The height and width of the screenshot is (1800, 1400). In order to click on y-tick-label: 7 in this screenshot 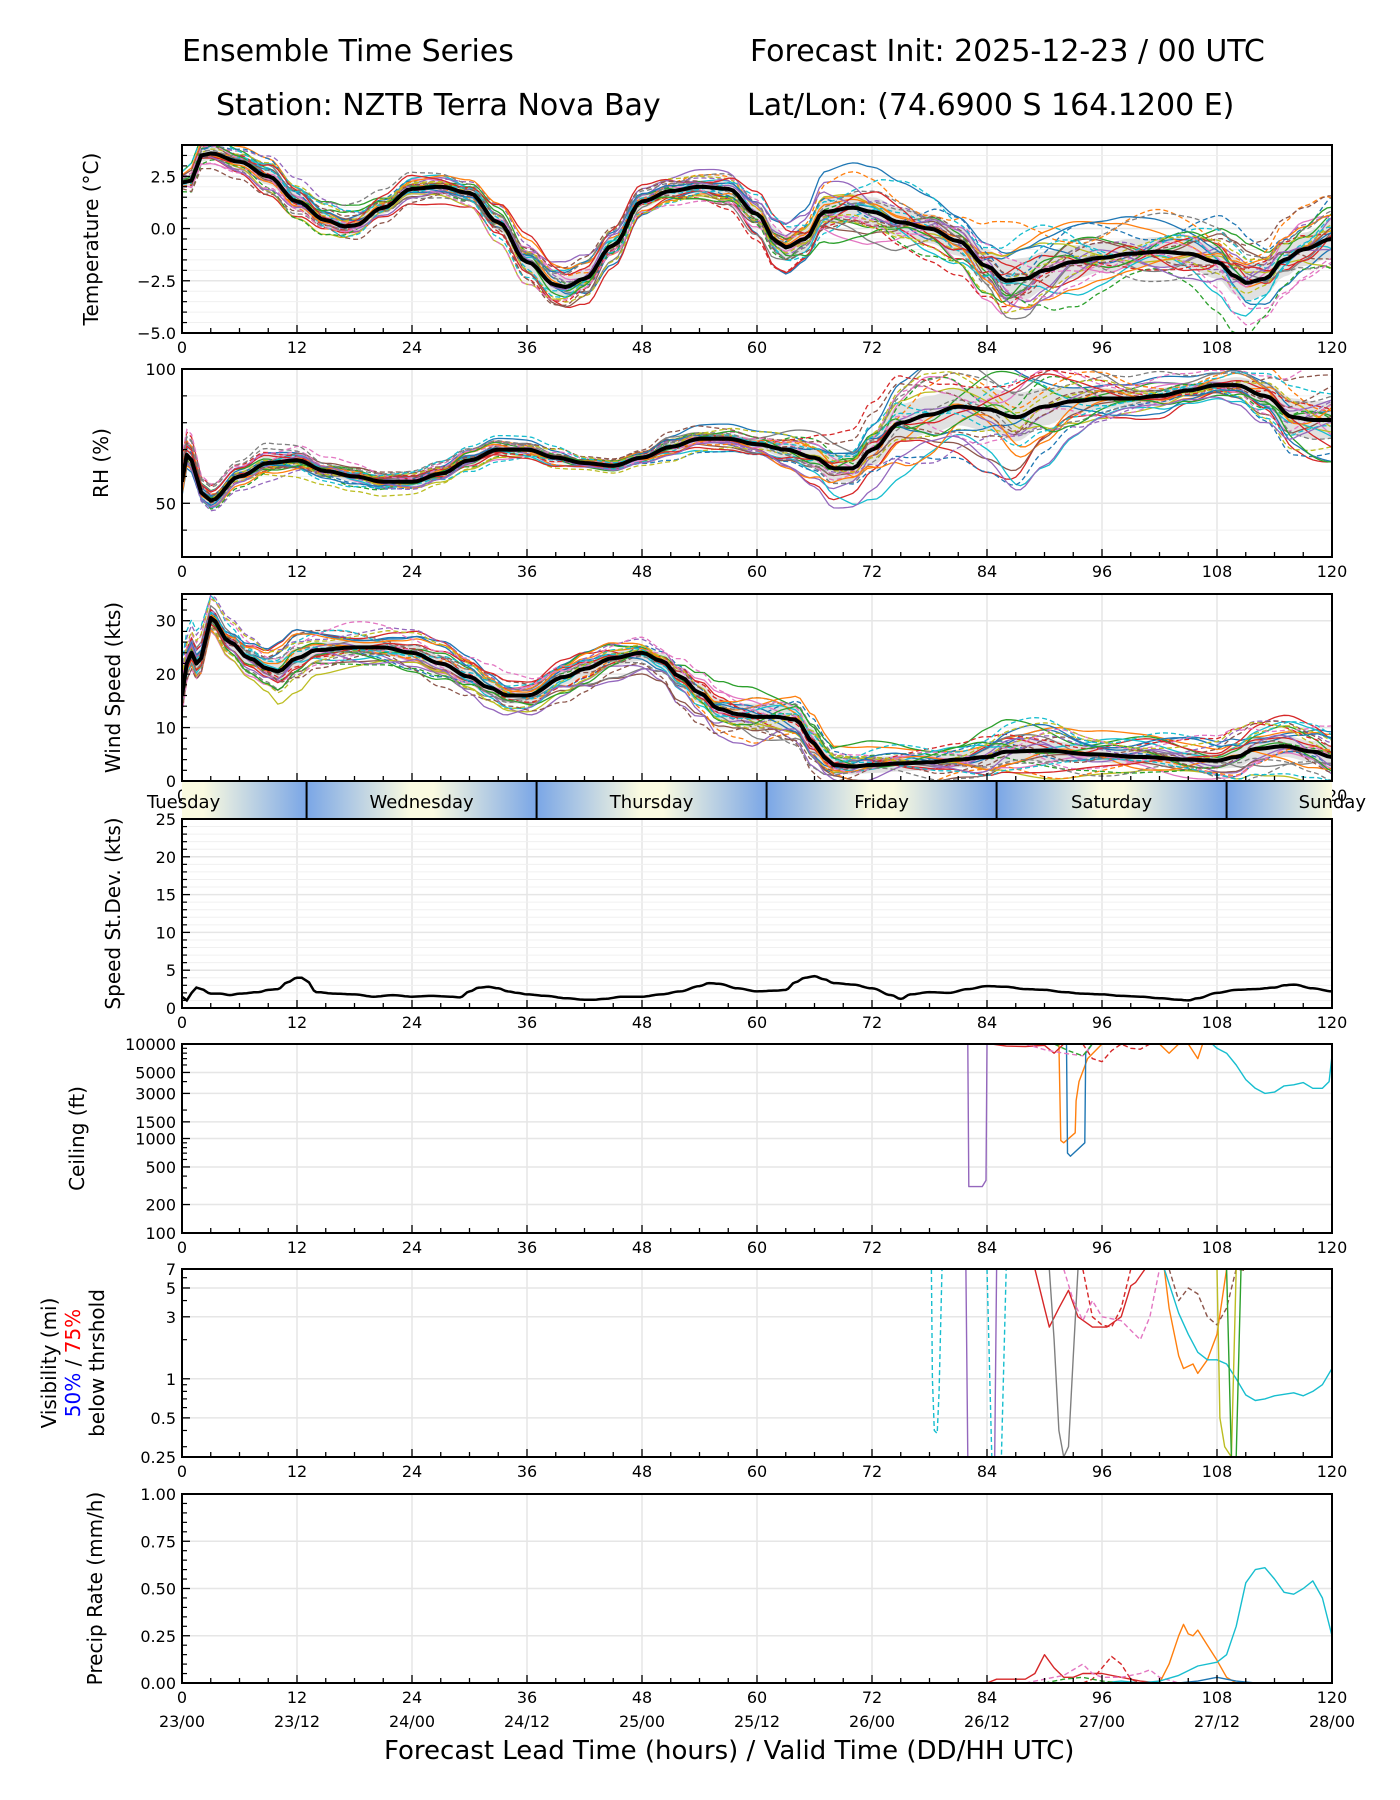, I will do `click(171, 1269)`.